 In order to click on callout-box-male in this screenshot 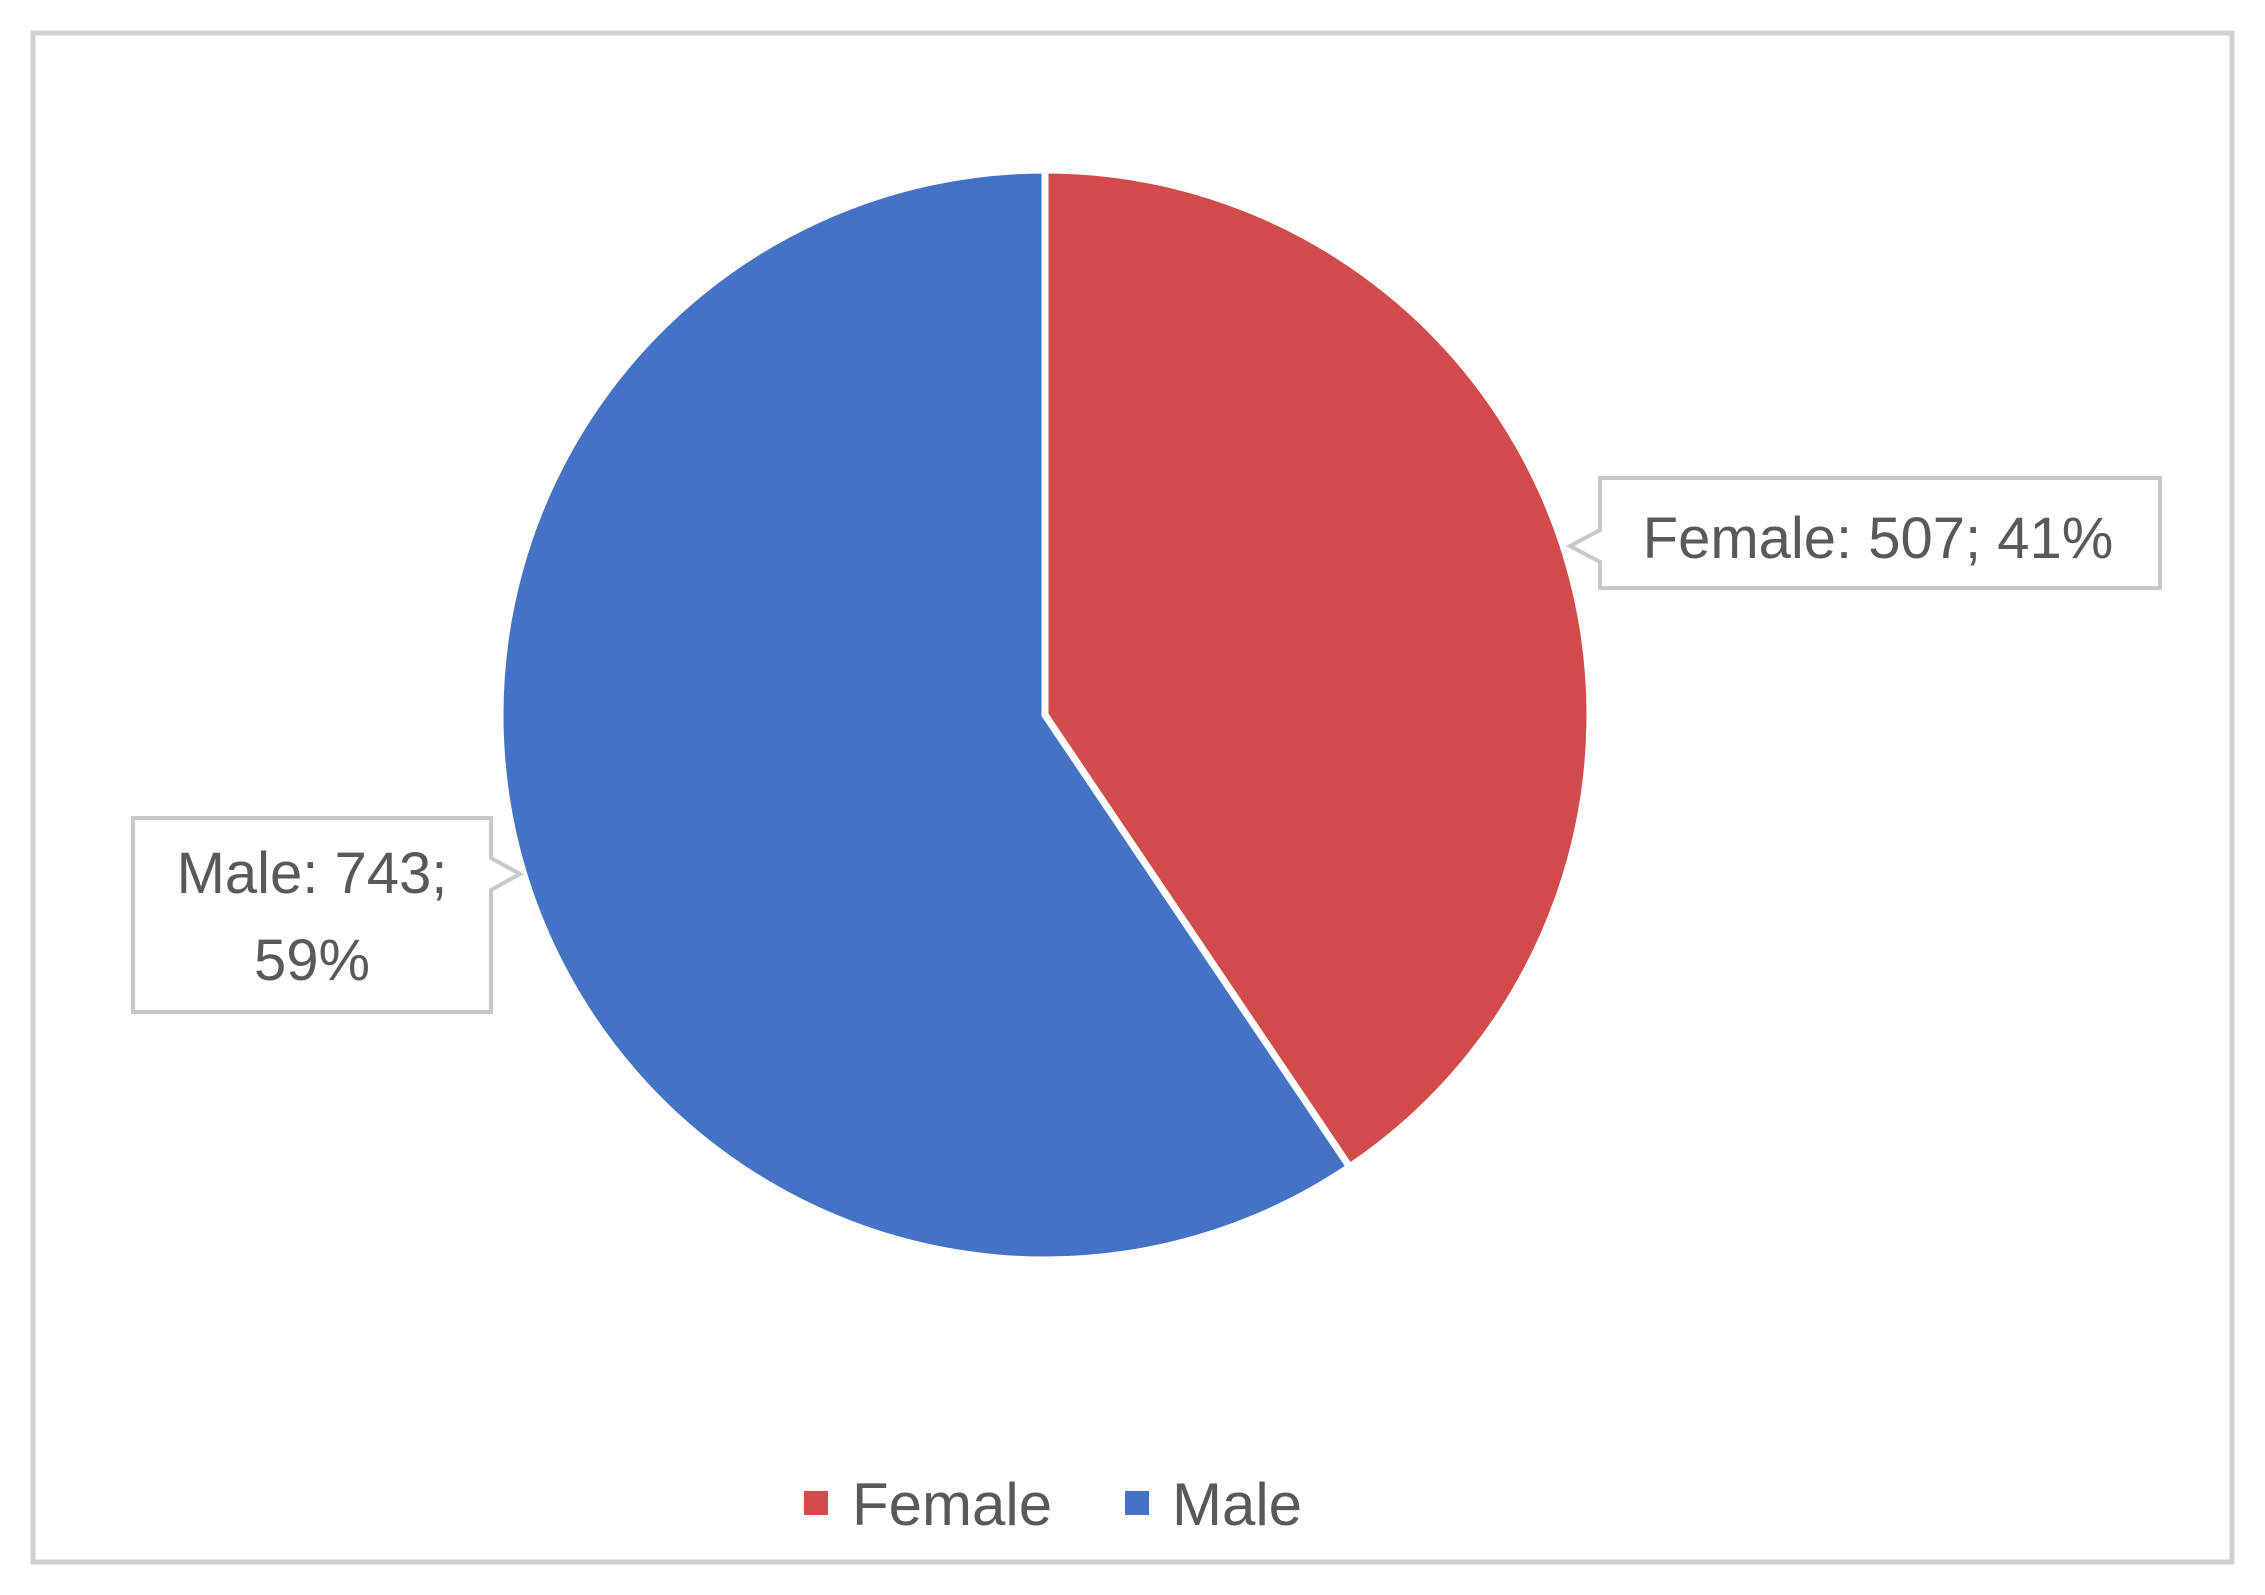, I will do `click(328, 915)`.